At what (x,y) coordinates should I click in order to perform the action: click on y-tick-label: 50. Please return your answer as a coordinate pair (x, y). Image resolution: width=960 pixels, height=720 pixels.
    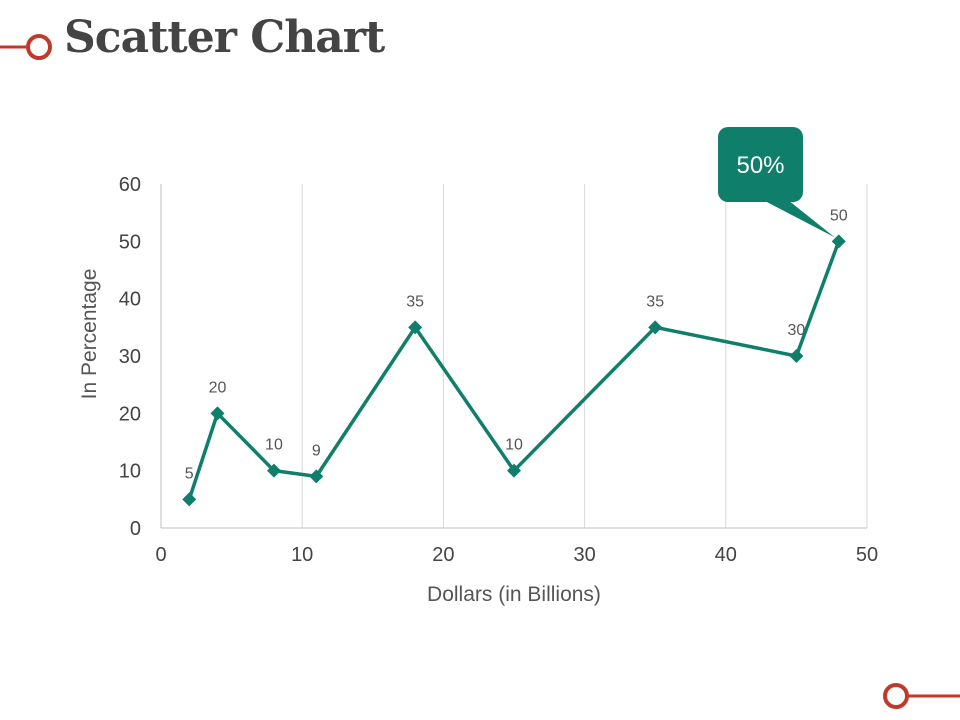
    Looking at the image, I should click on (130, 242).